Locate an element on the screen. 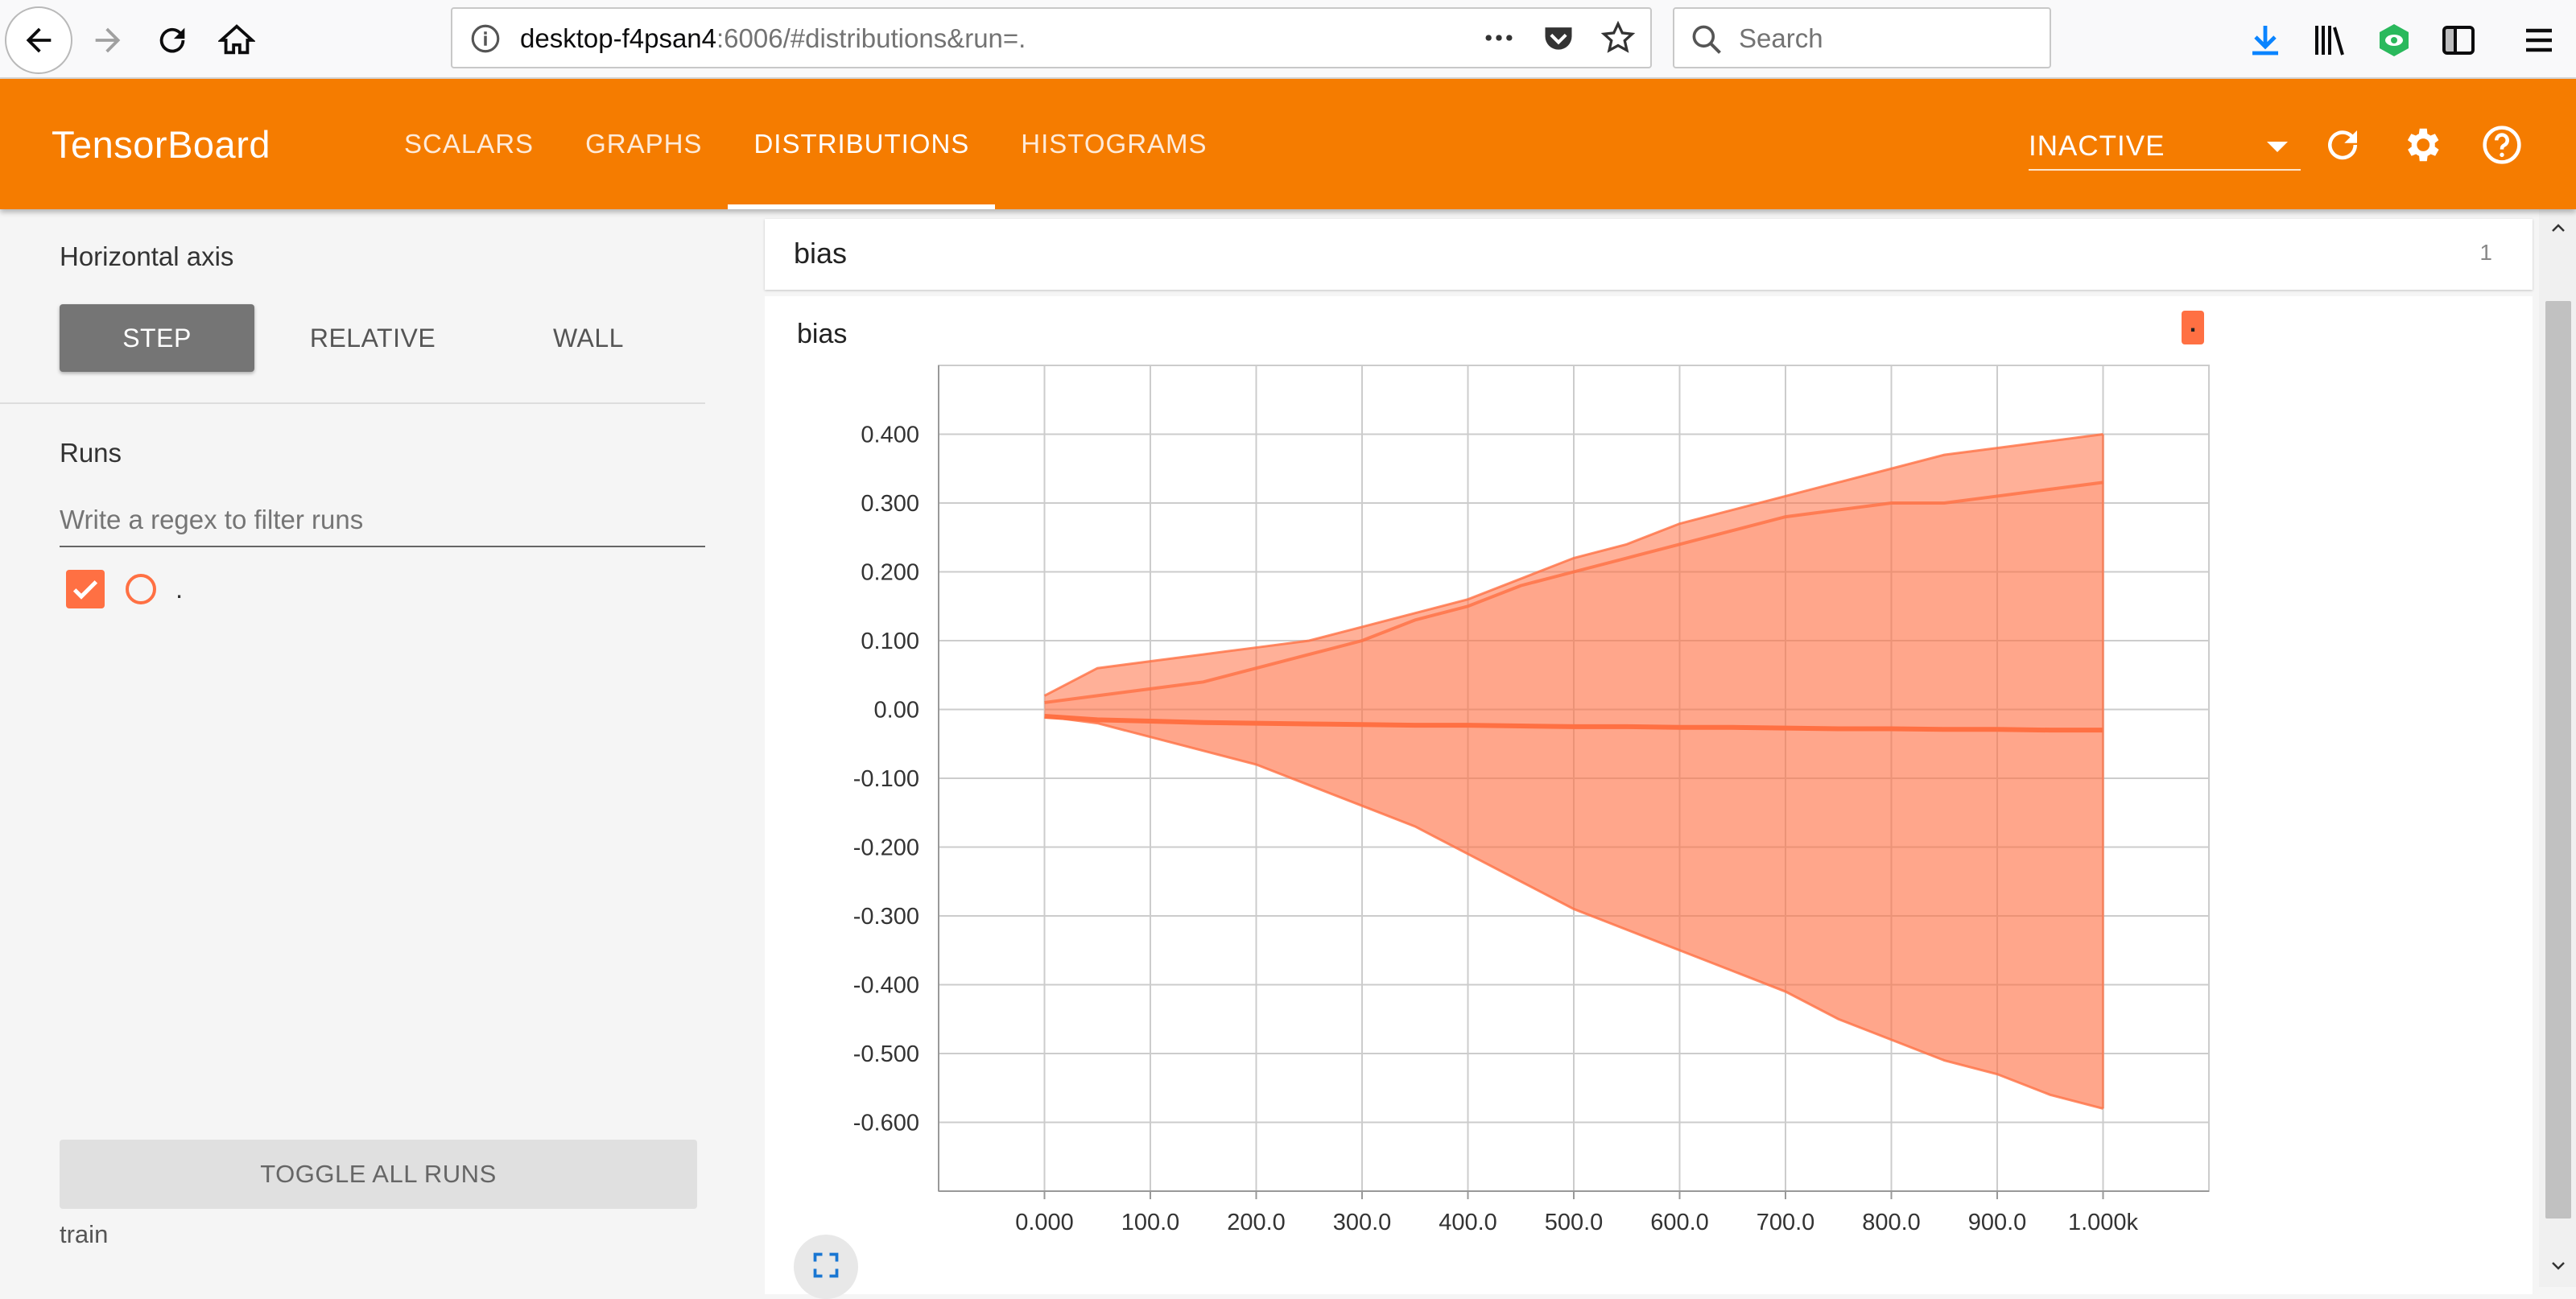 This screenshot has height=1299, width=2576. axis-wall-button: WALL is located at coordinates (588, 338).